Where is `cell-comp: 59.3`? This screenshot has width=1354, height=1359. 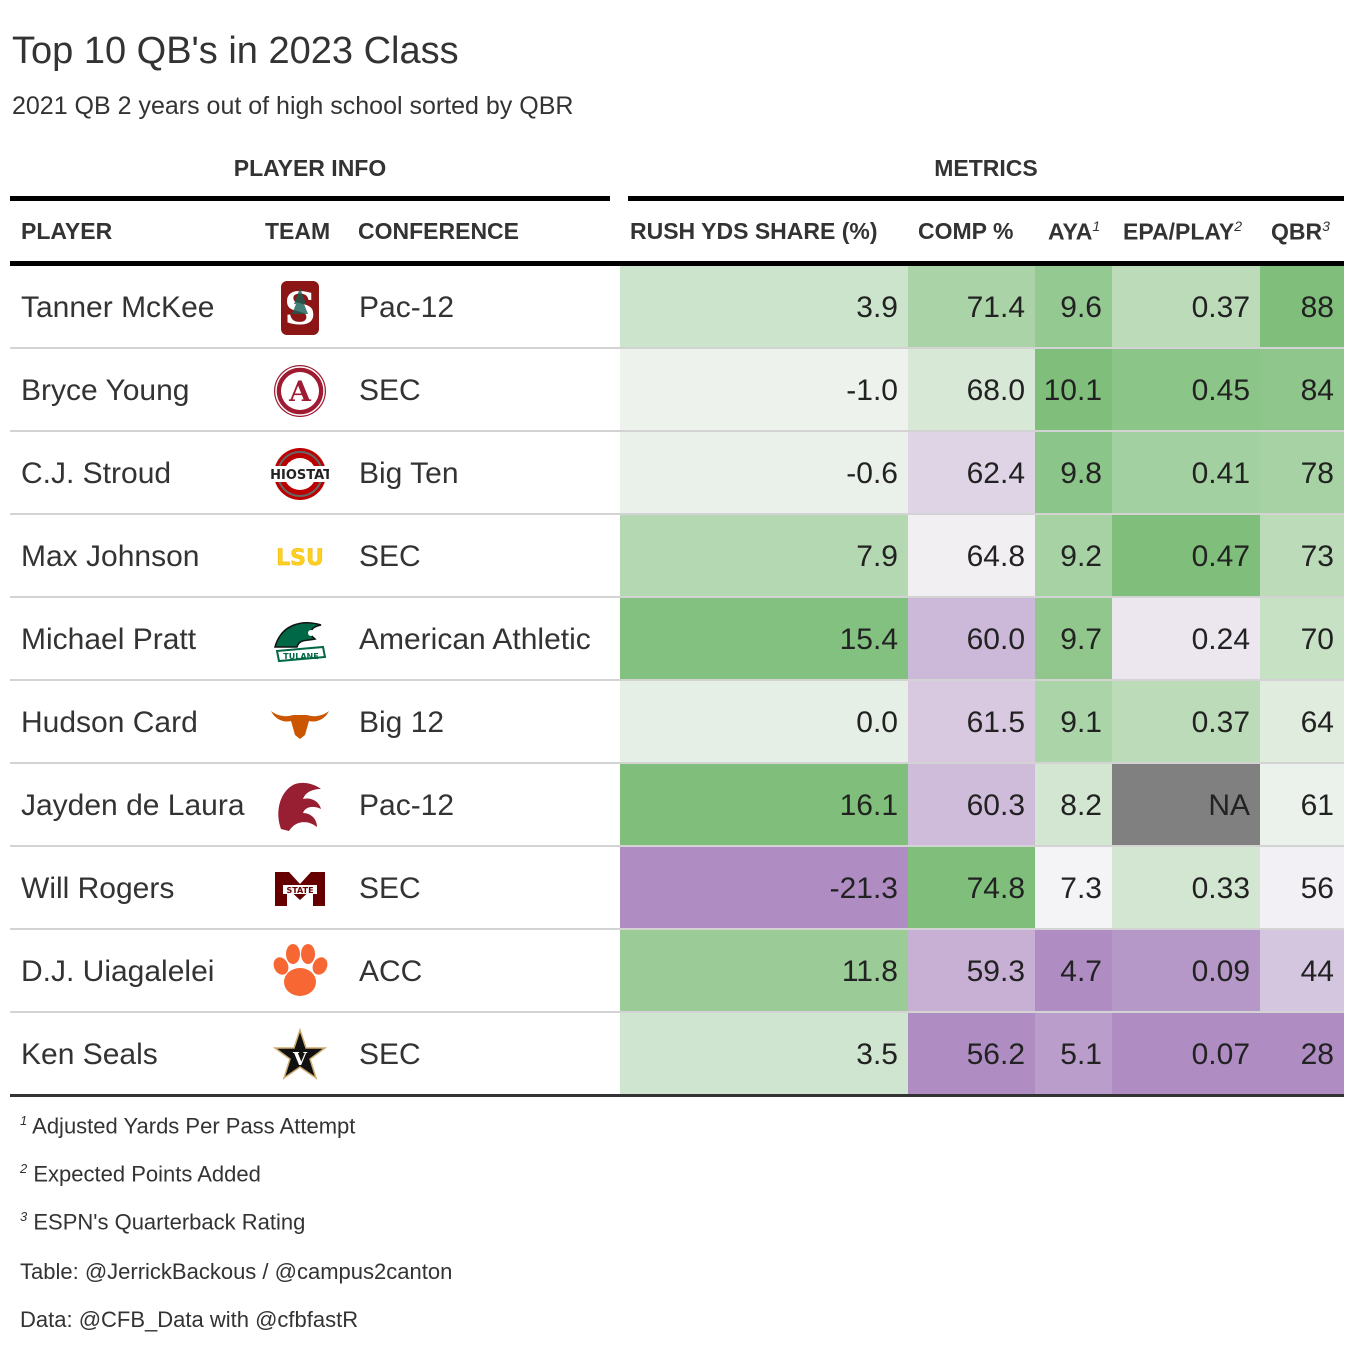
cell-comp: 59.3 is located at coordinates (971, 971).